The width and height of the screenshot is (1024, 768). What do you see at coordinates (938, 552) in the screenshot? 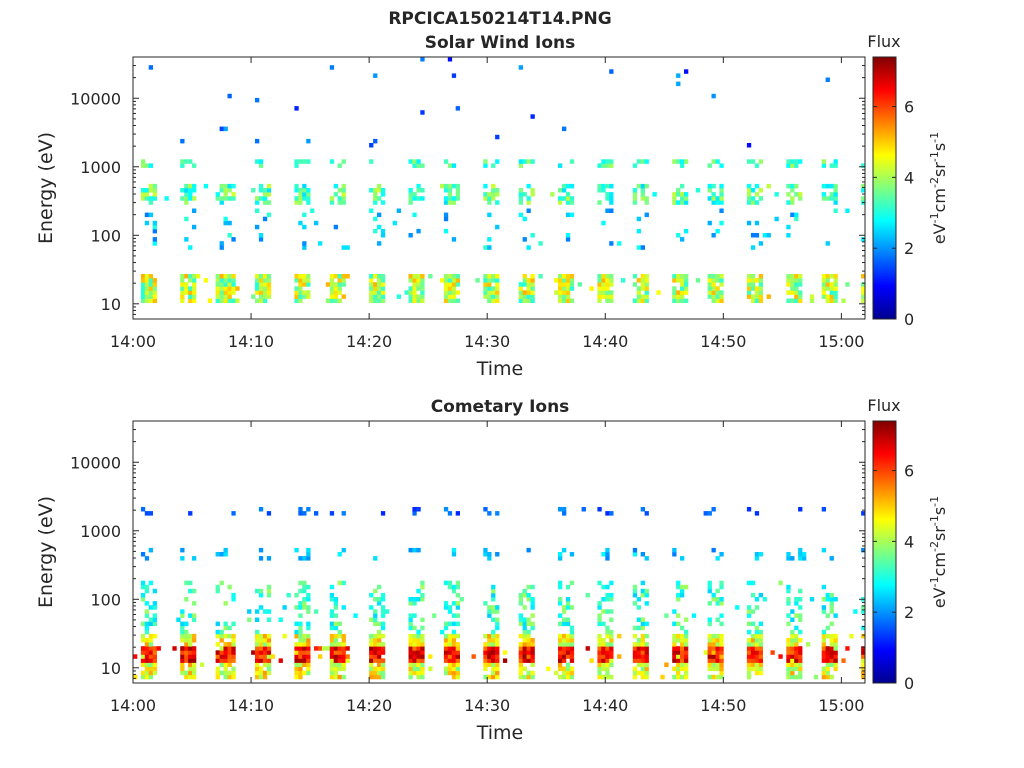
I see `colorbar-unit: eV-1cm-2sr-1s-1` at bounding box center [938, 552].